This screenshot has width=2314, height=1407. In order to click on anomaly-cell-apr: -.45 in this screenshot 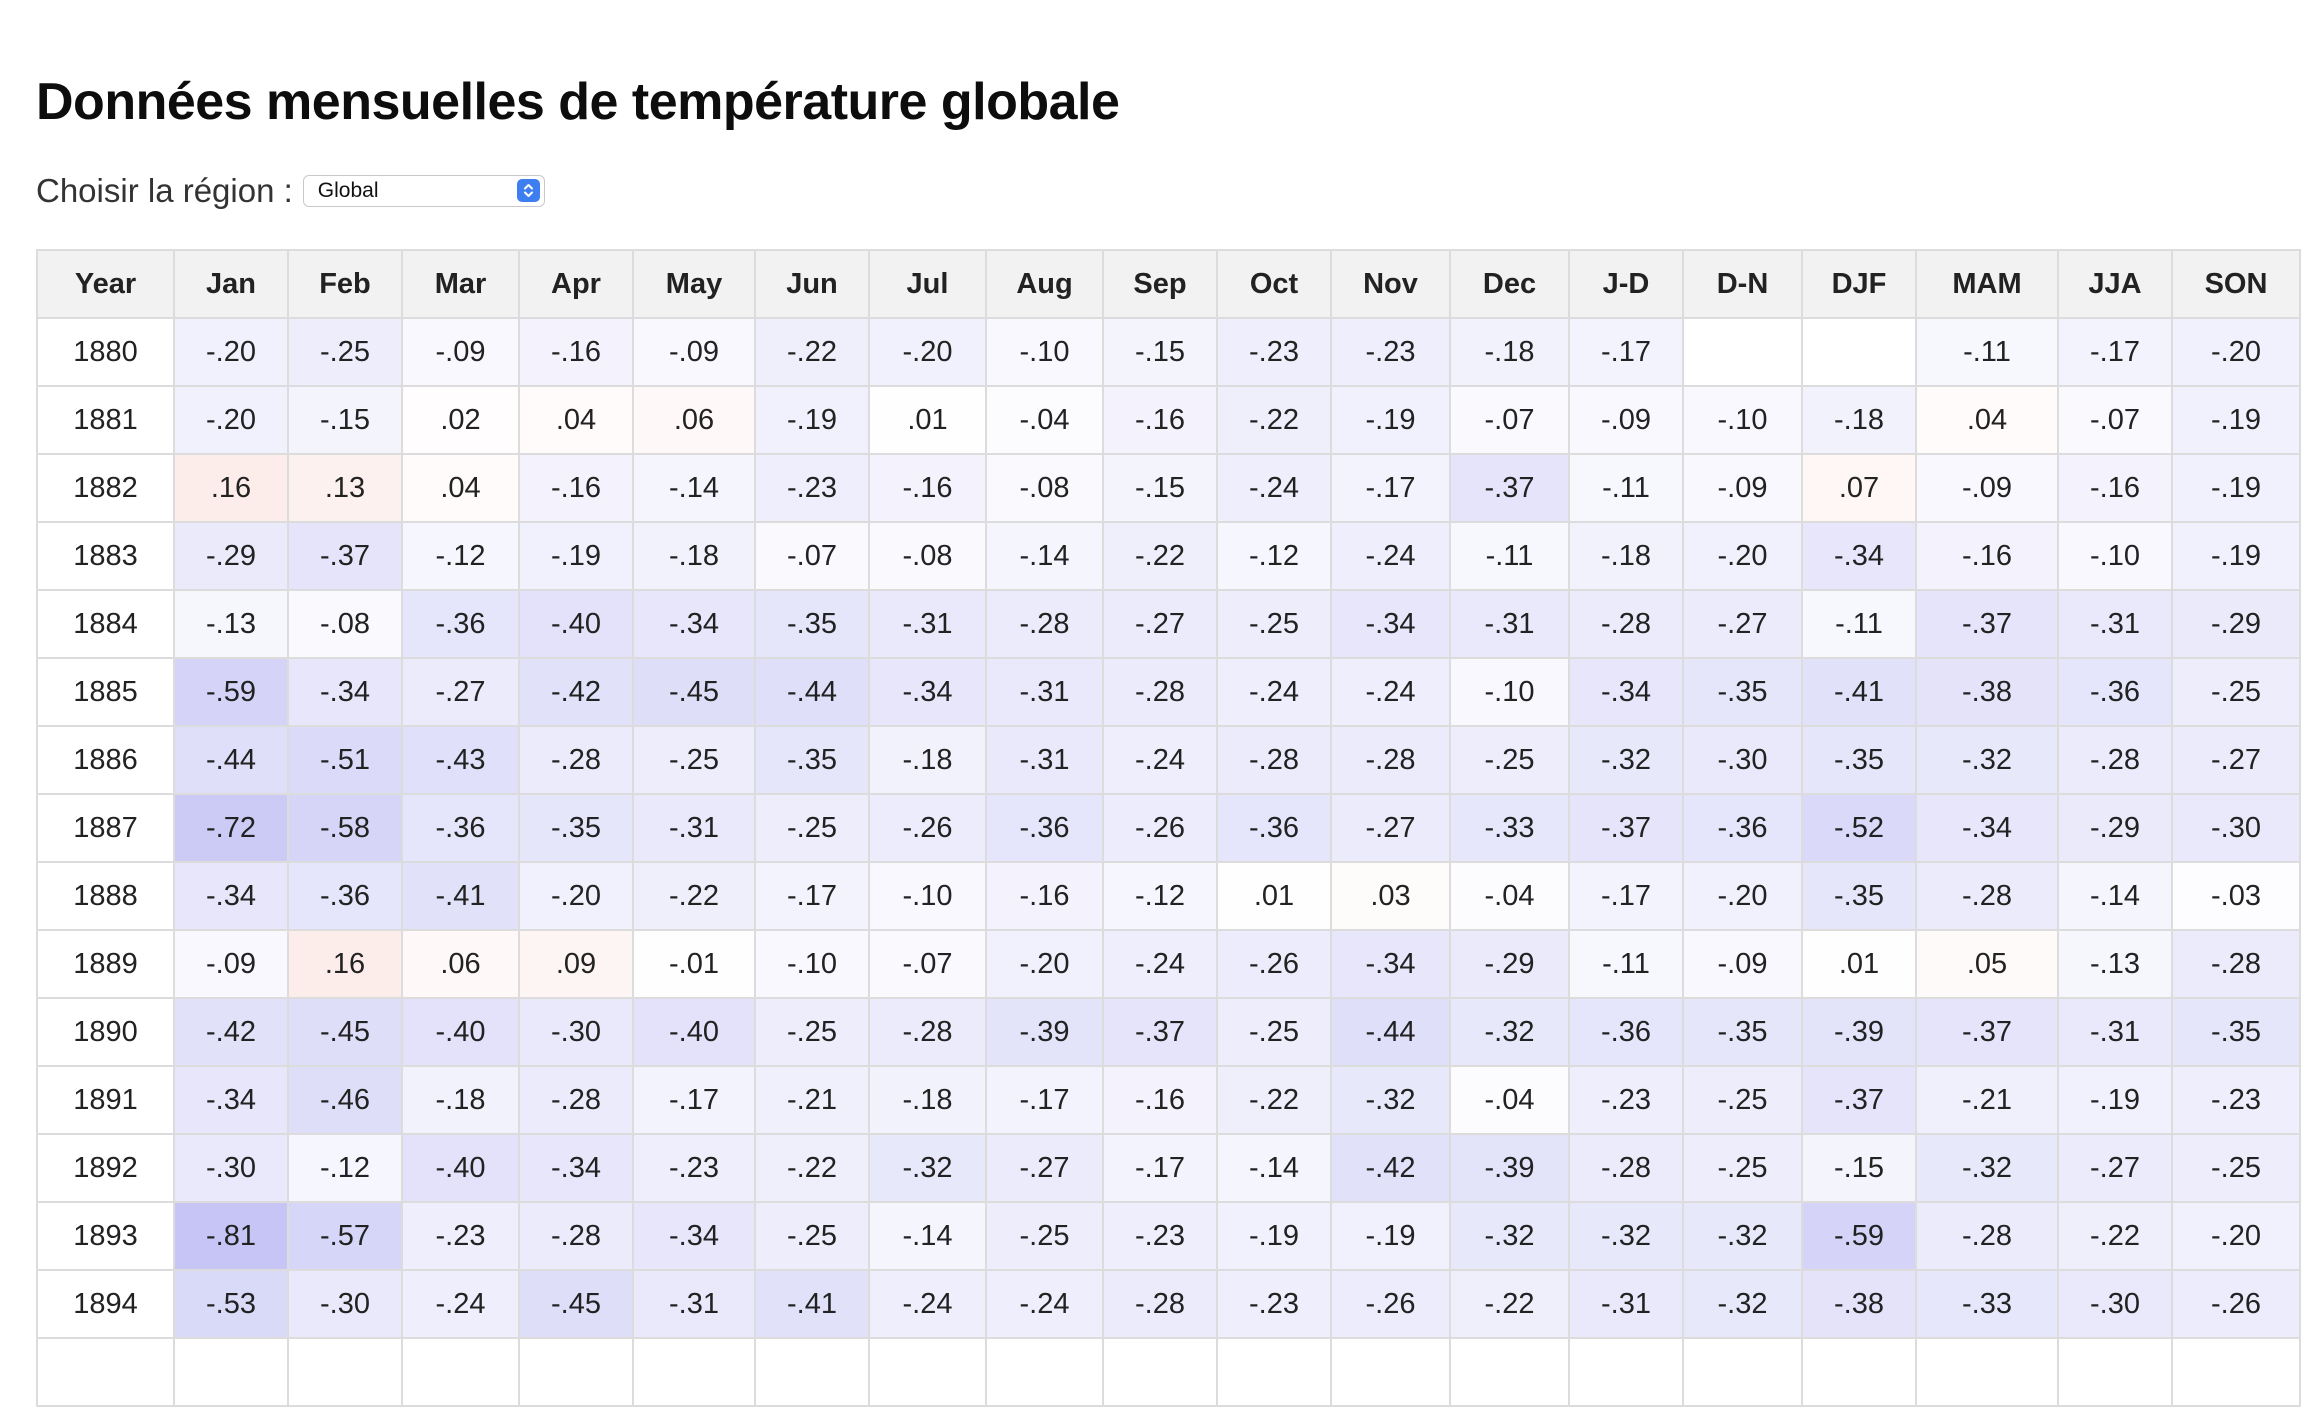, I will do `click(576, 1304)`.